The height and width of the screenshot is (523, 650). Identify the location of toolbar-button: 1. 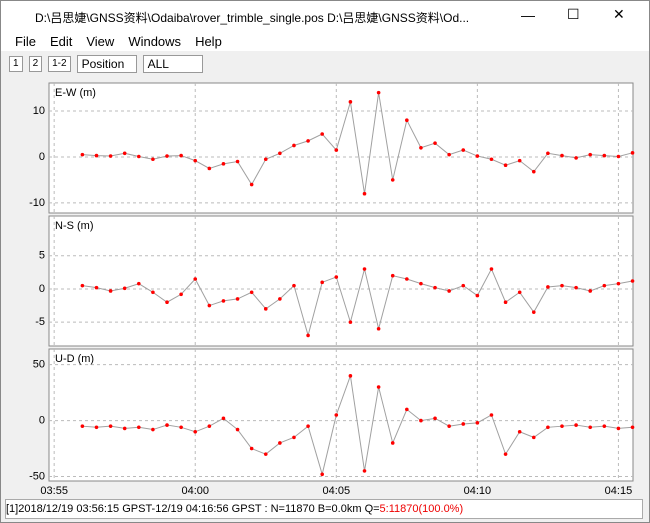
(16, 64).